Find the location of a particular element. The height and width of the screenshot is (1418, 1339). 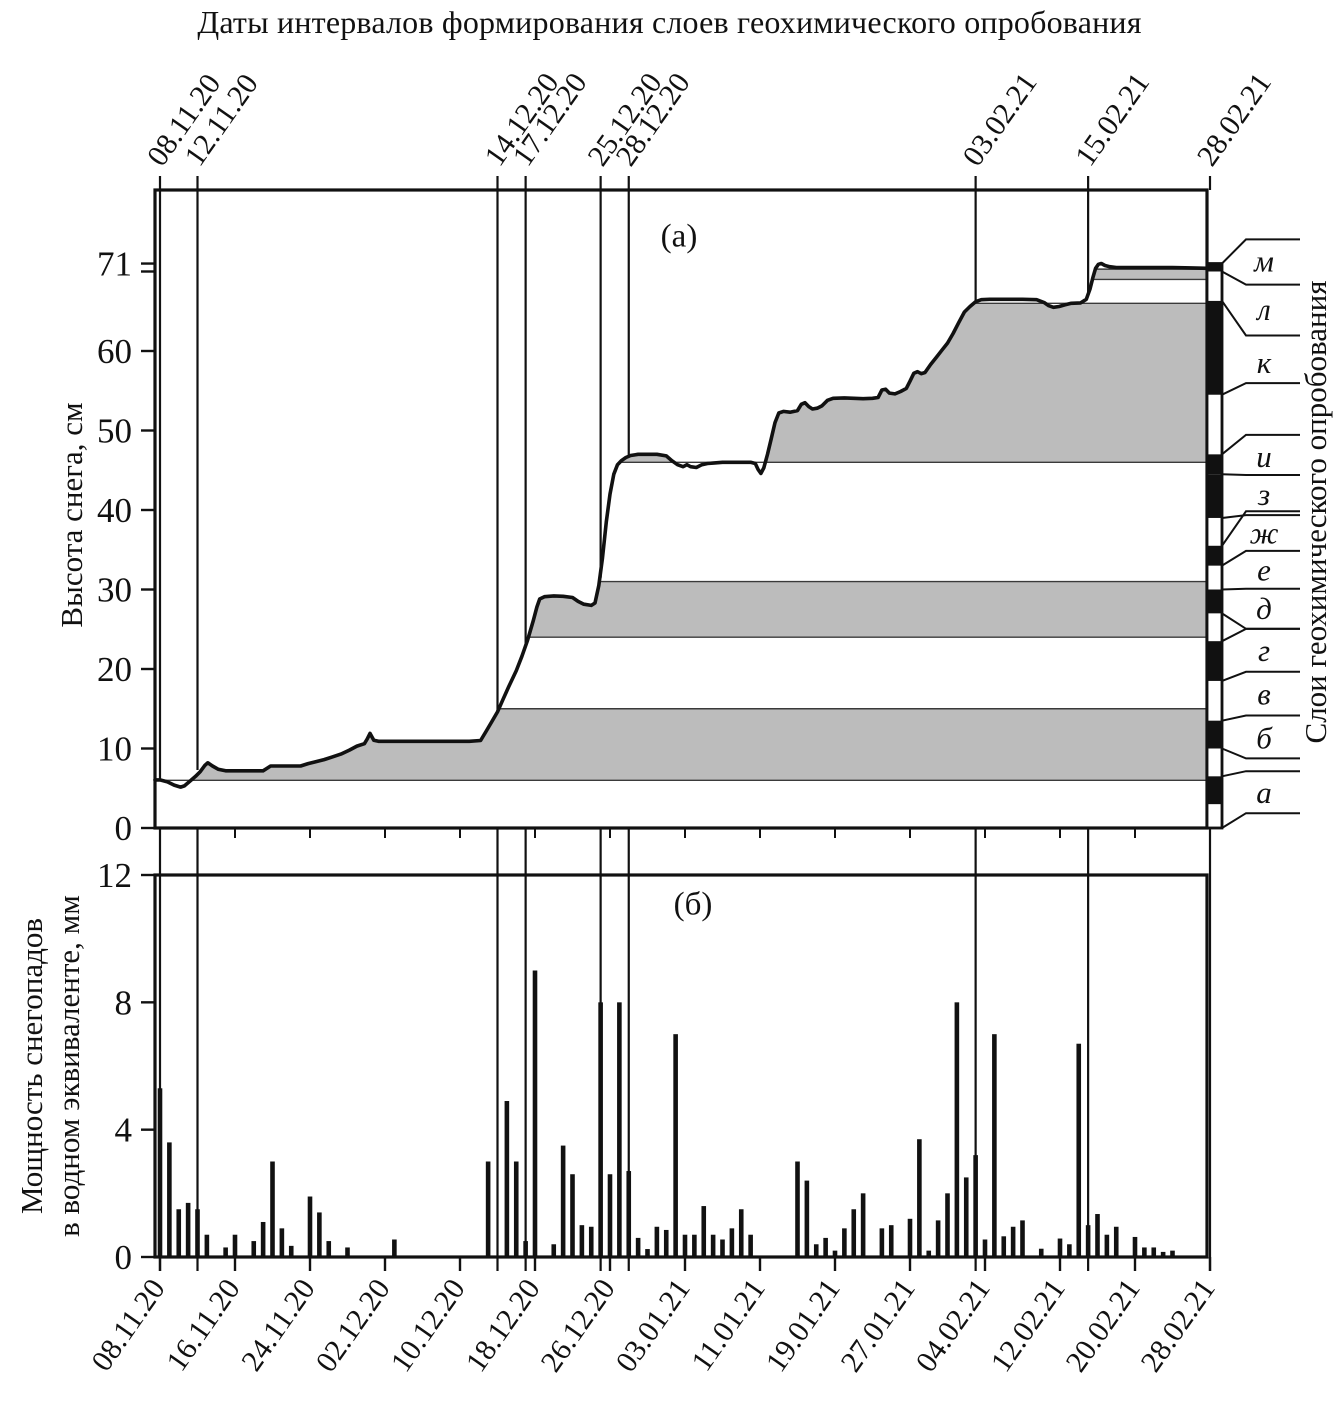

y-tick-label-a: 71 is located at coordinates (114, 264).